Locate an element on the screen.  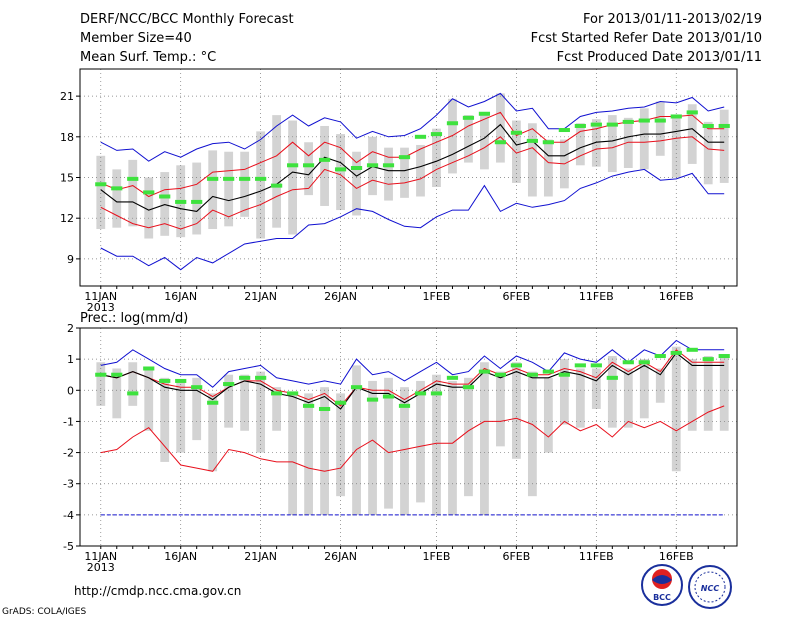
x-tick-label: 26JAN is located at coordinates (340, 556).